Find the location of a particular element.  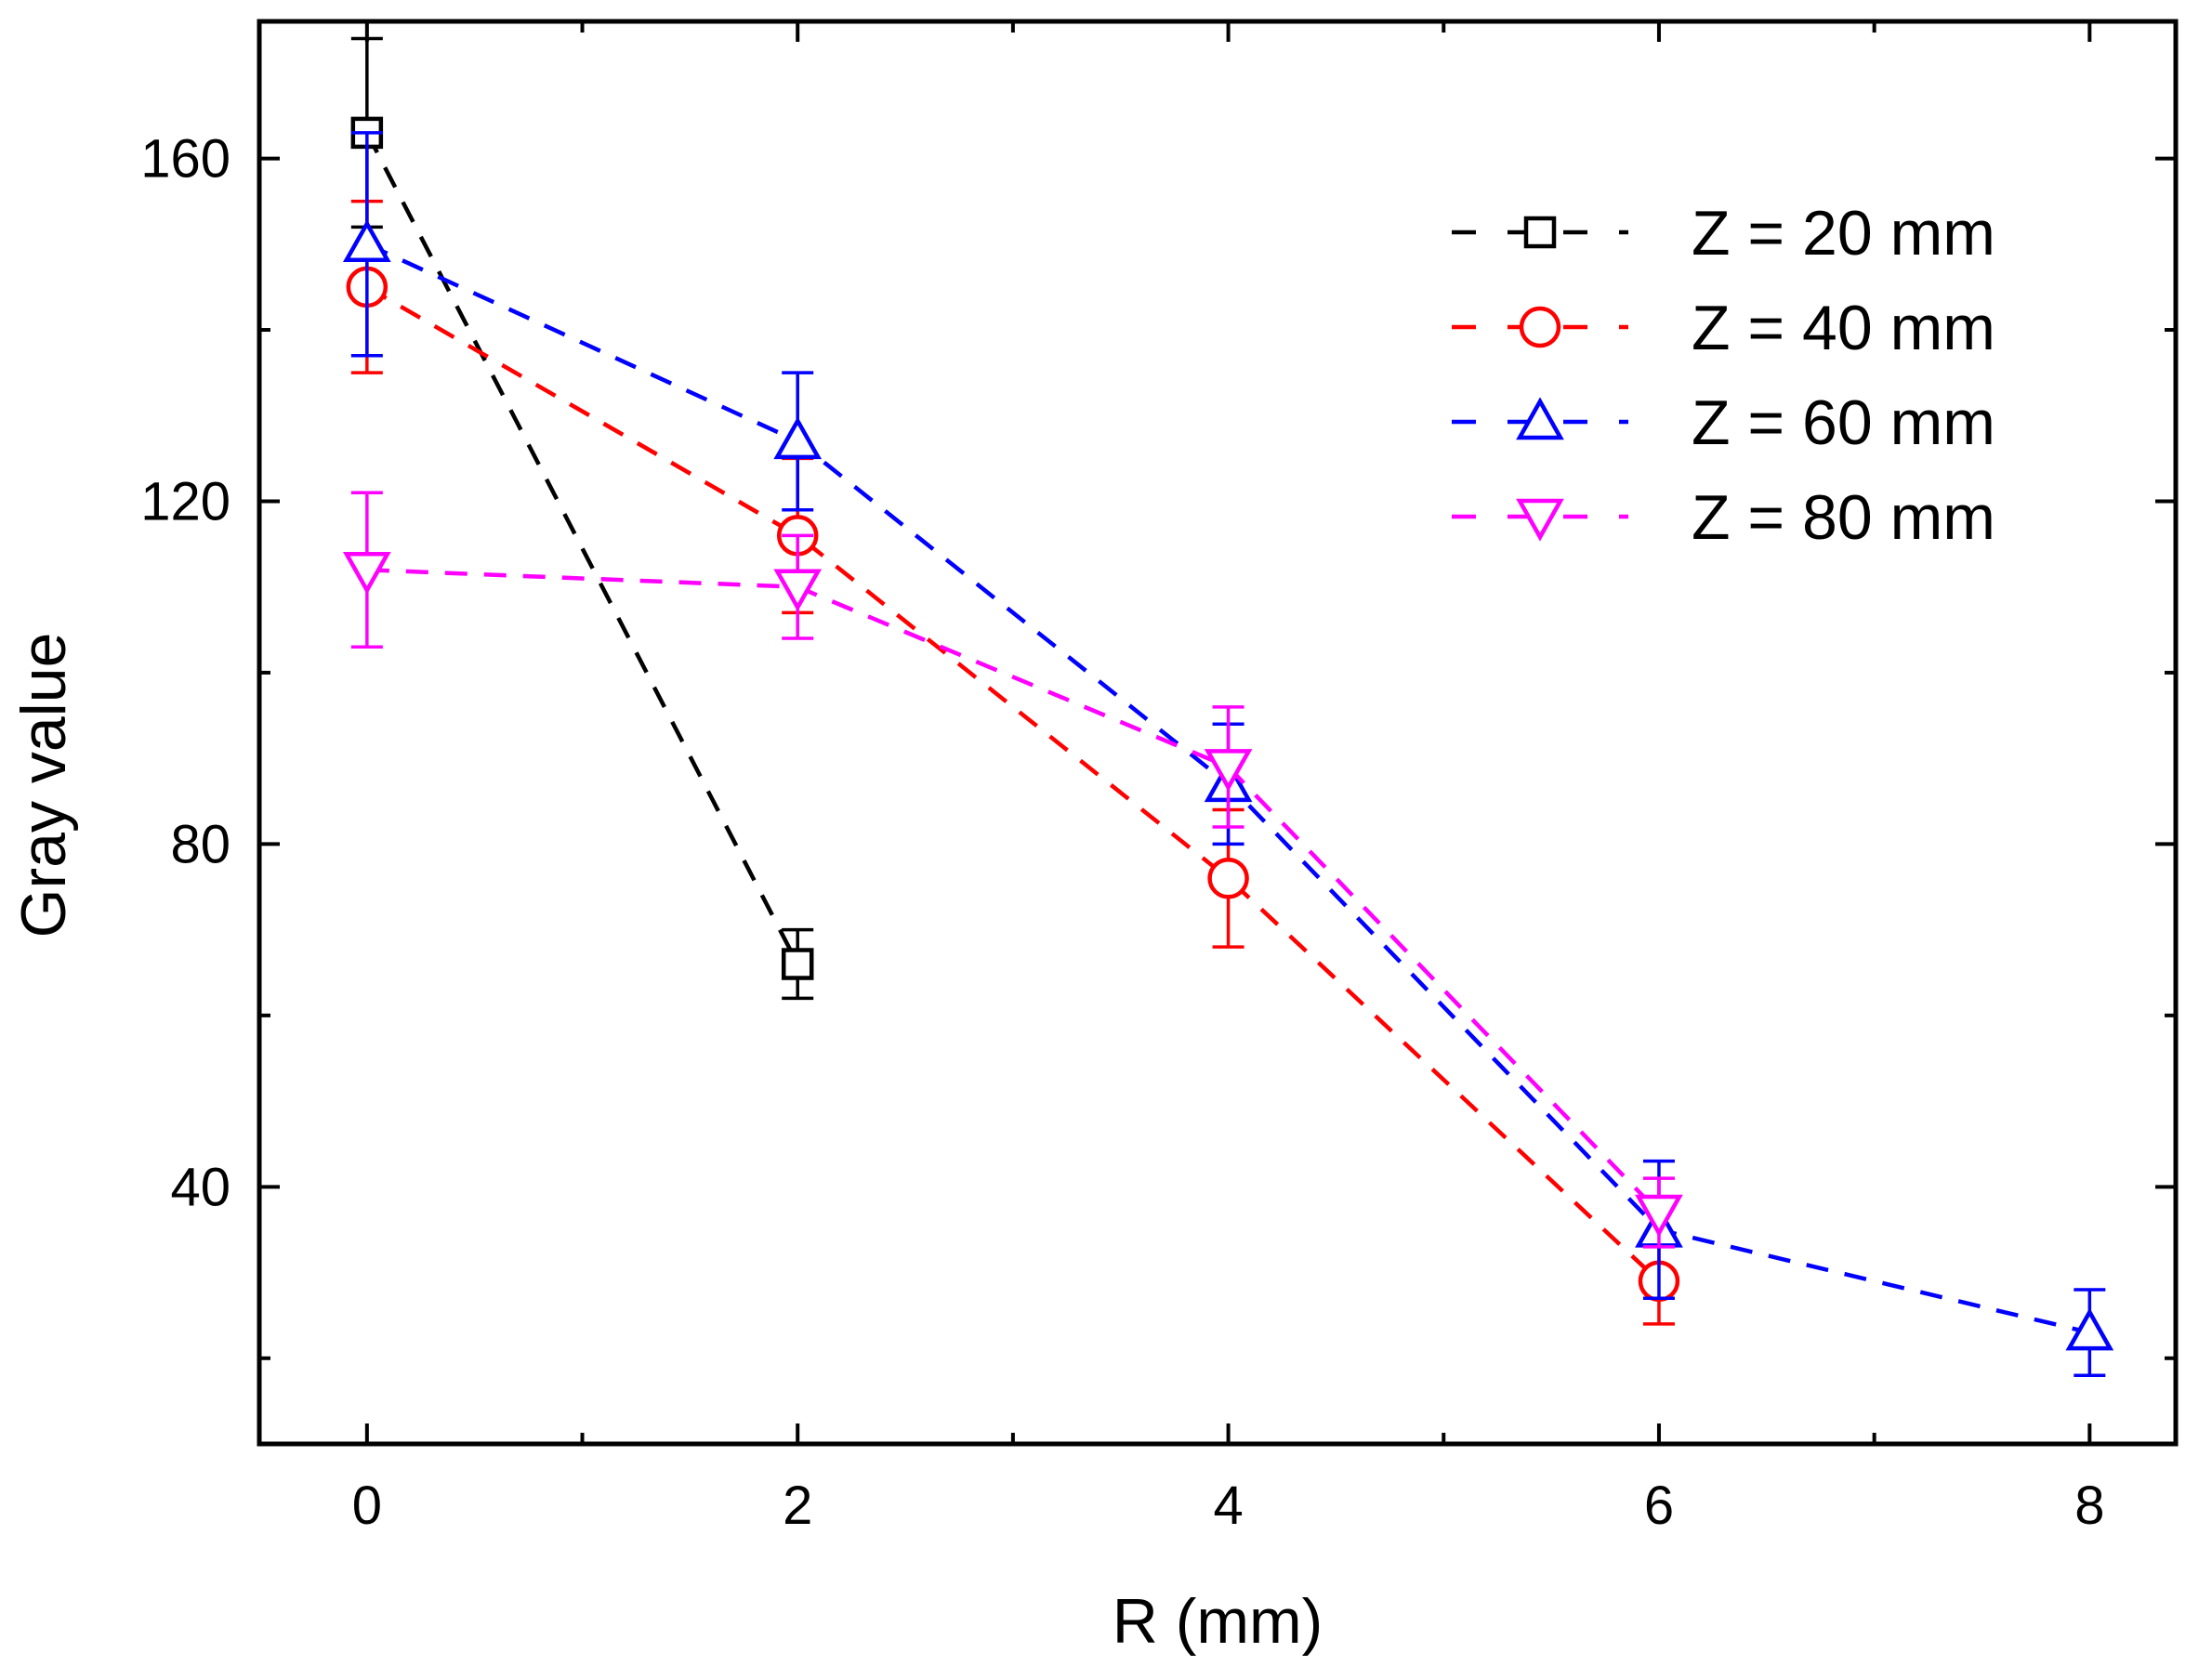

y-tick-label: 120 is located at coordinates (185, 501).